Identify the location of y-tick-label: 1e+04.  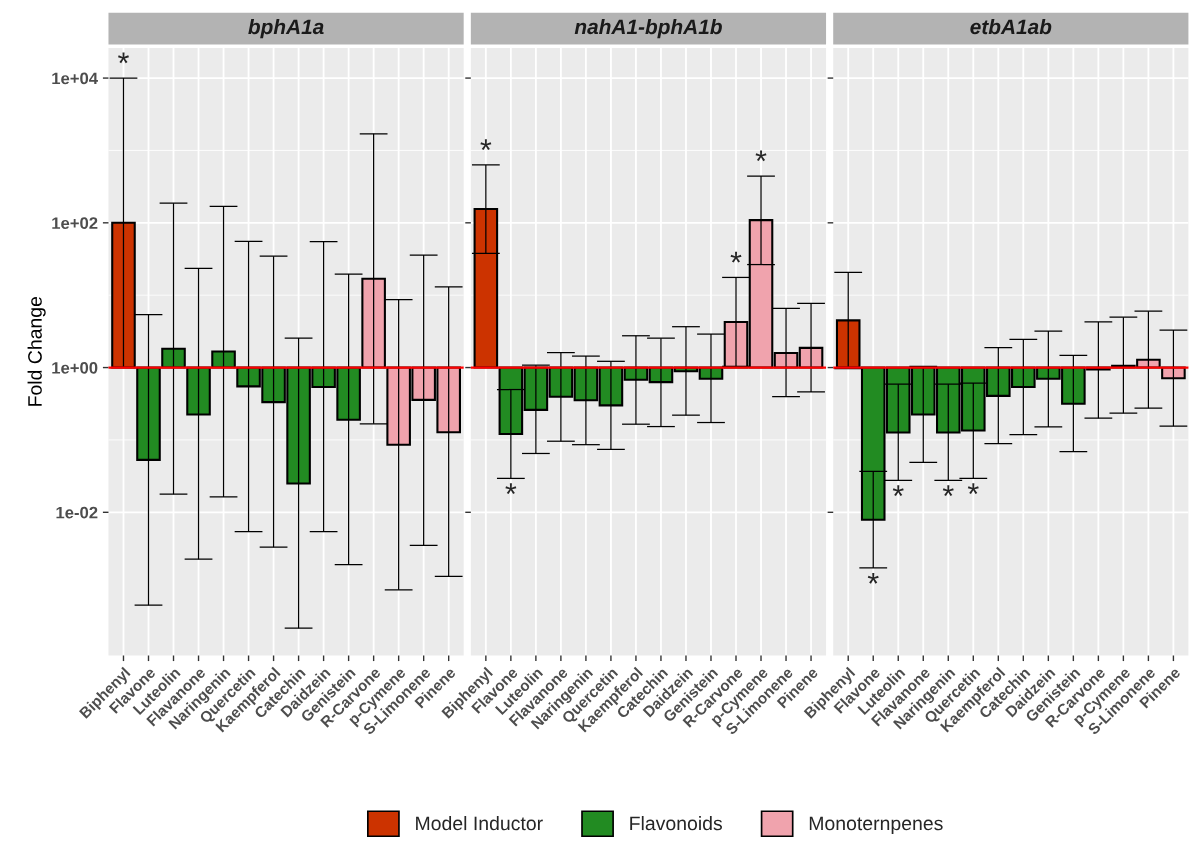
(75, 78).